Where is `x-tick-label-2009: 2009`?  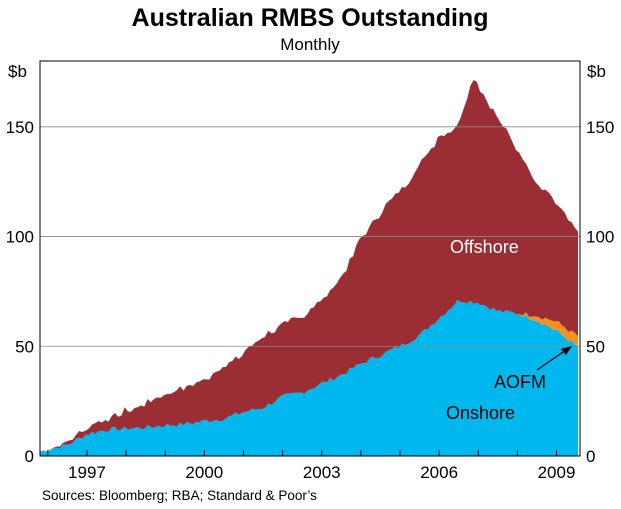 x-tick-label-2009: 2009 is located at coordinates (557, 472).